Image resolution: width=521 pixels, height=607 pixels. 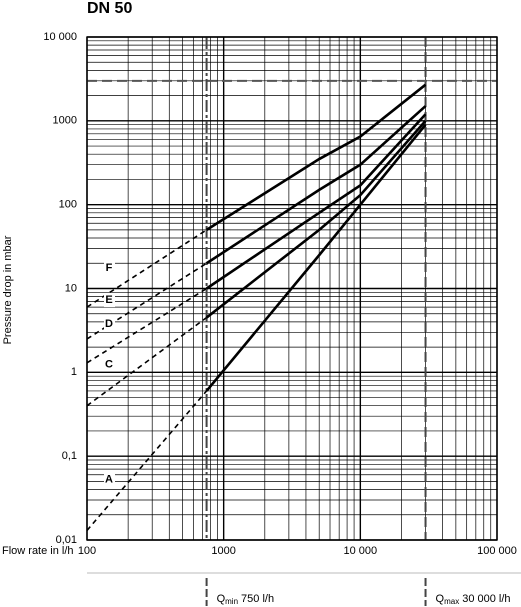 What do you see at coordinates (74, 372) in the screenshot?
I see `y-tick-label: 1` at bounding box center [74, 372].